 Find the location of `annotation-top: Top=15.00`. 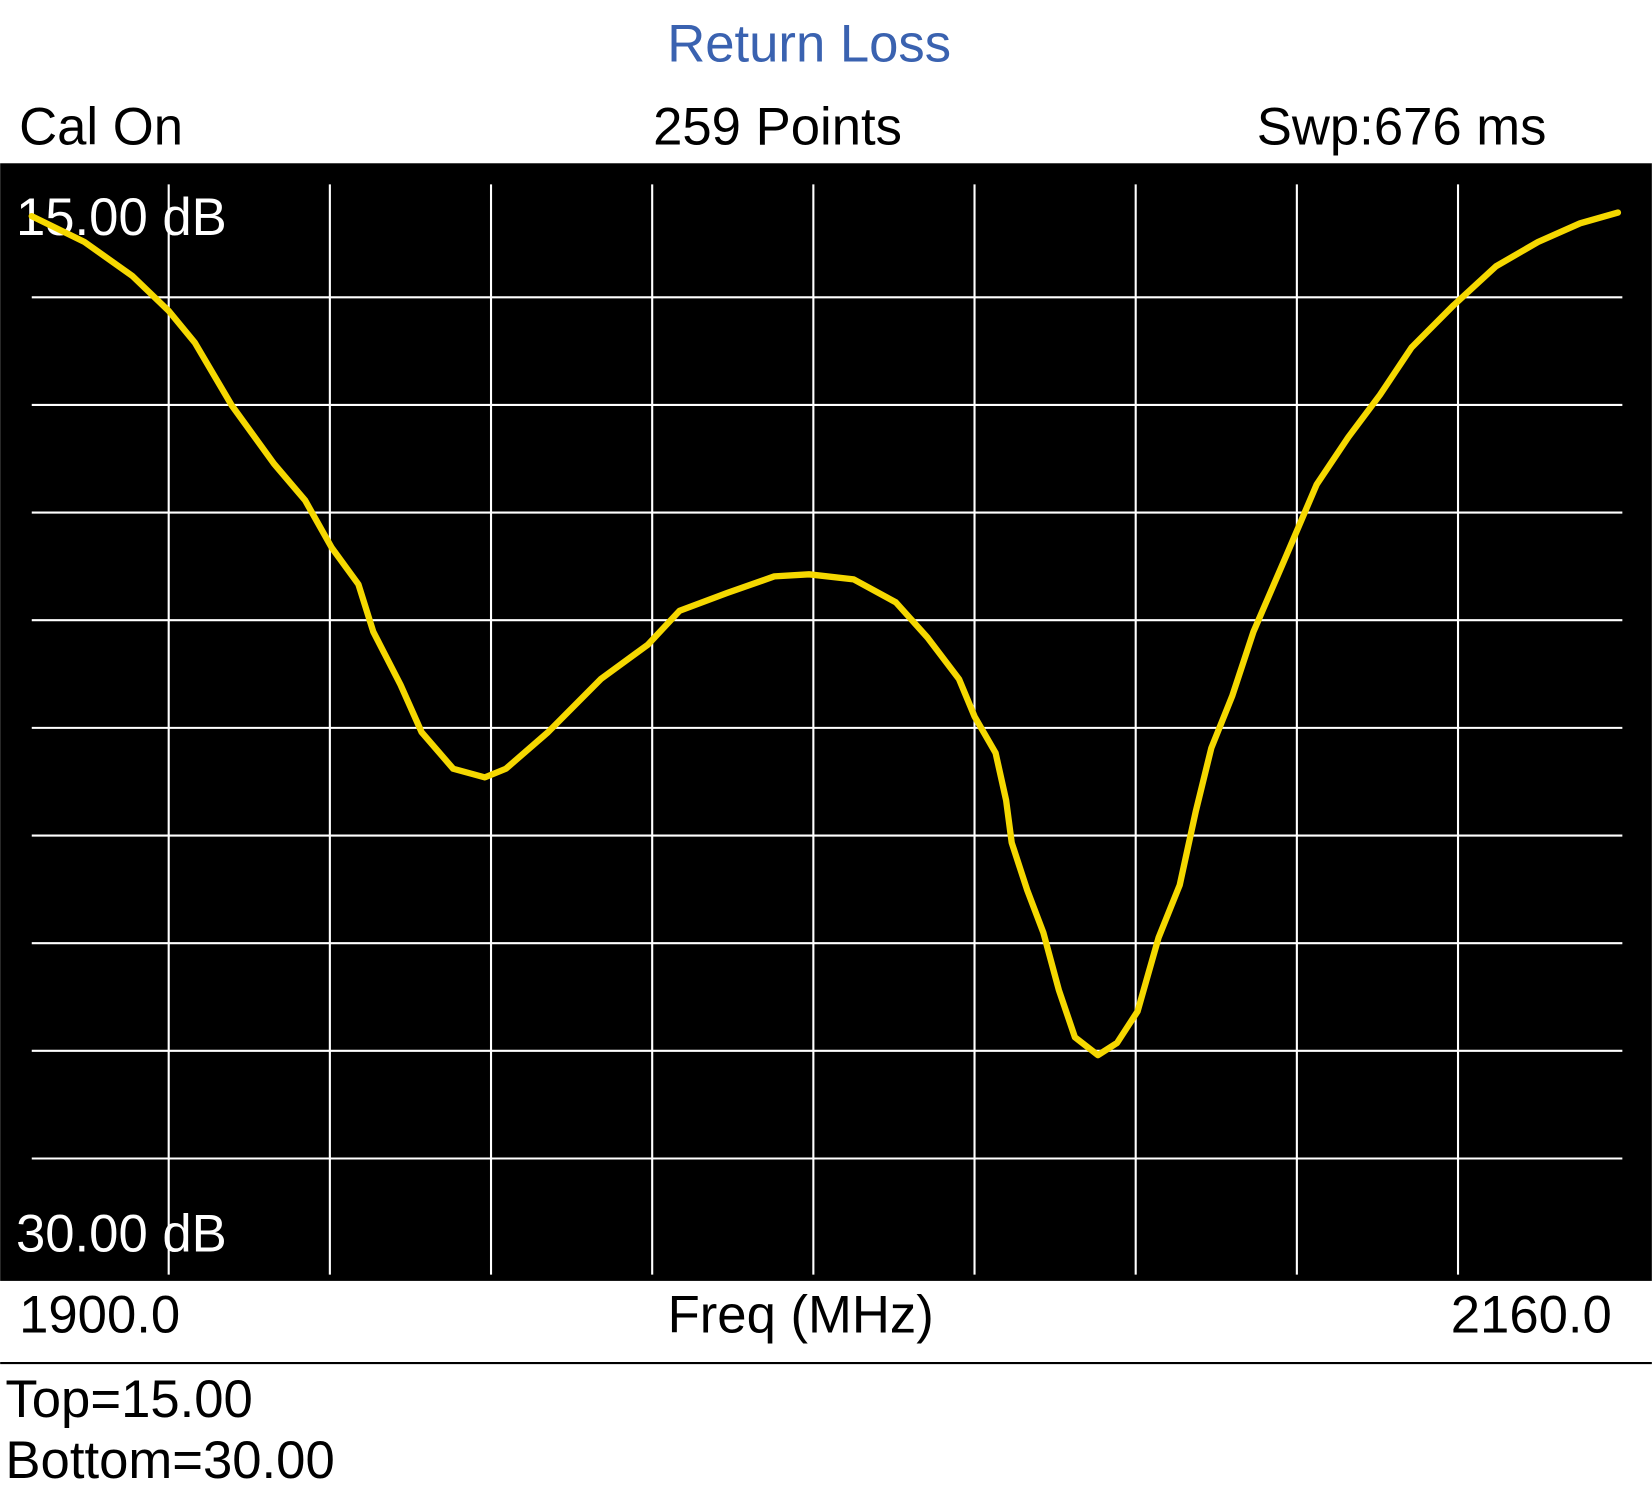

annotation-top: Top=15.00 is located at coordinates (128, 1399).